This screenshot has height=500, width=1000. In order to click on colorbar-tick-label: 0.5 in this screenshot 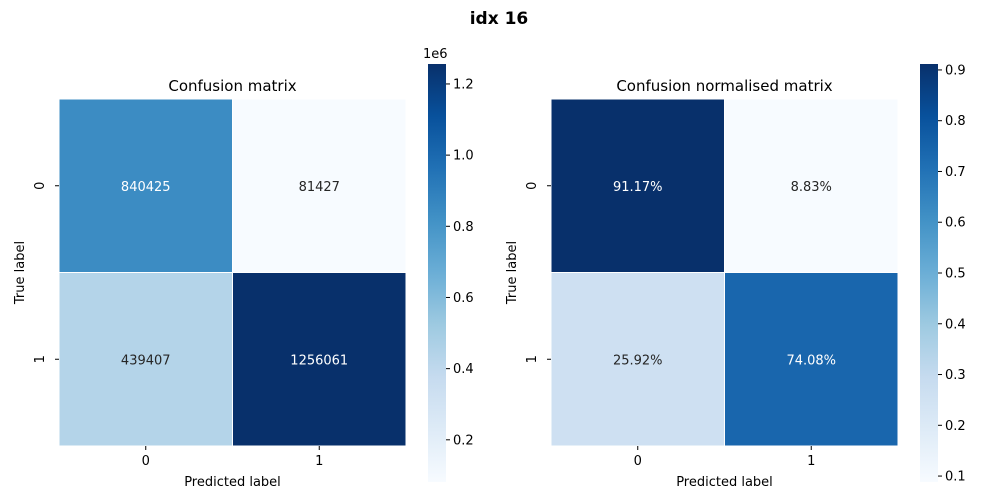, I will do `click(955, 274)`.